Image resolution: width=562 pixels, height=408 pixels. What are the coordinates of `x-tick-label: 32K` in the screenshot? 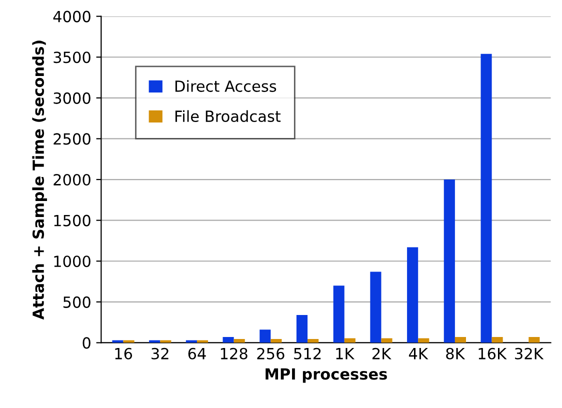 It's located at (529, 354).